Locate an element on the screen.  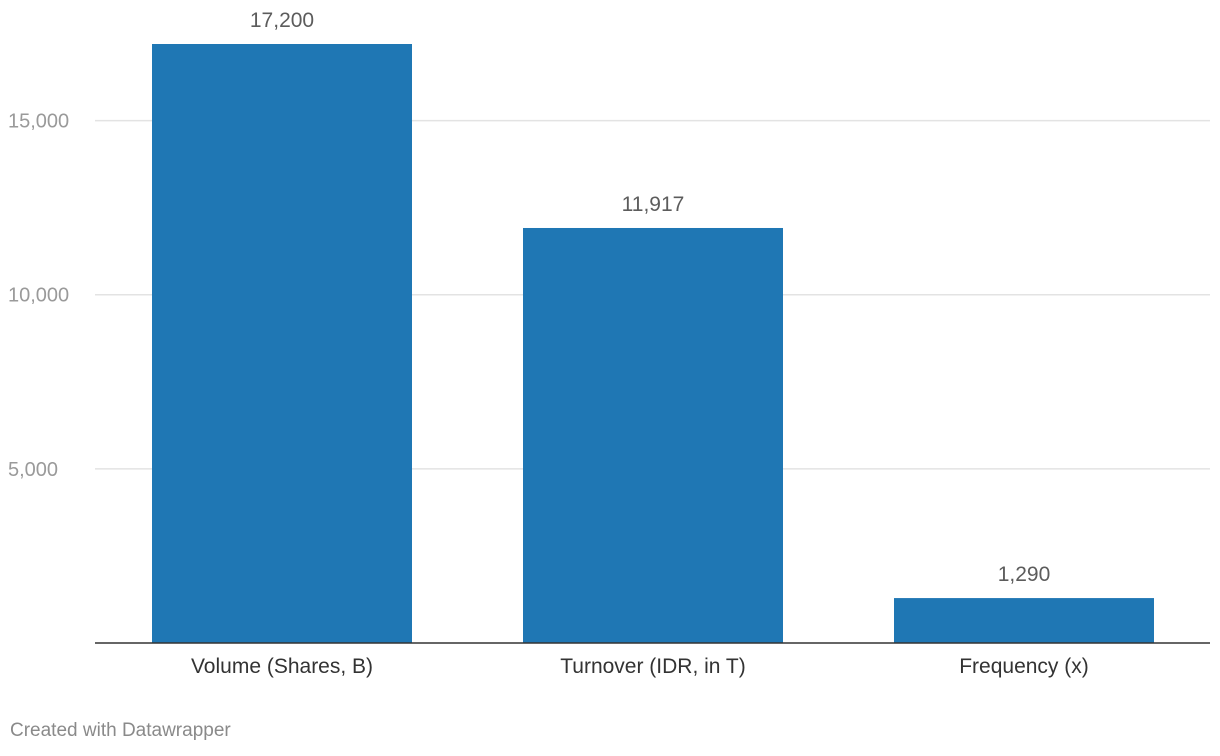
x-category-label: Turnover (IDR, in T) is located at coordinates (653, 666).